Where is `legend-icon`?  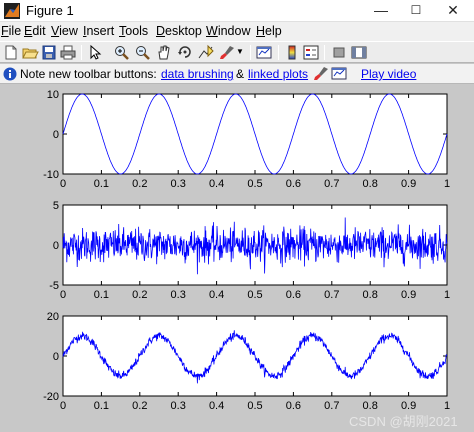 legend-icon is located at coordinates (311, 52).